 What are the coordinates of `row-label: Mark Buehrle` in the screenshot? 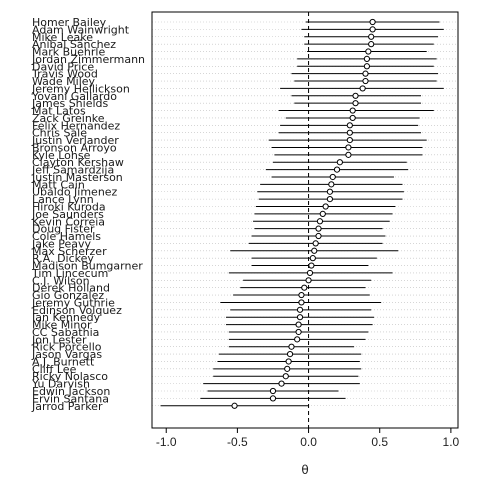 It's located at (68, 52).